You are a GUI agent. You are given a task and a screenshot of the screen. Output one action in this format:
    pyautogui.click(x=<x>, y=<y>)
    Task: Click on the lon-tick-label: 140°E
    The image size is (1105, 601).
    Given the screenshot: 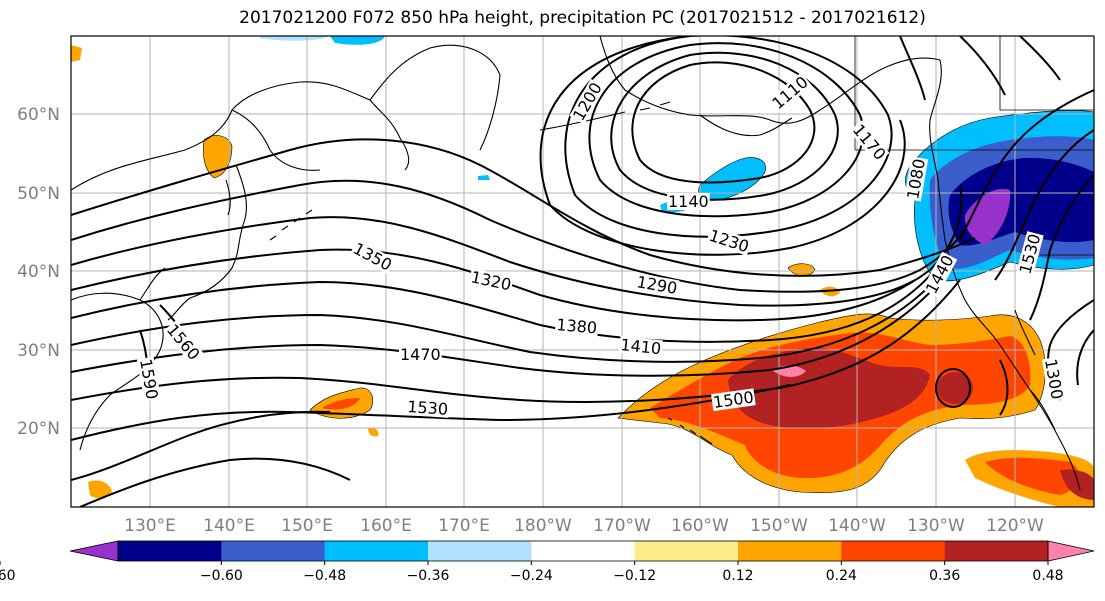 What is the action you would take?
    pyautogui.click(x=229, y=526)
    